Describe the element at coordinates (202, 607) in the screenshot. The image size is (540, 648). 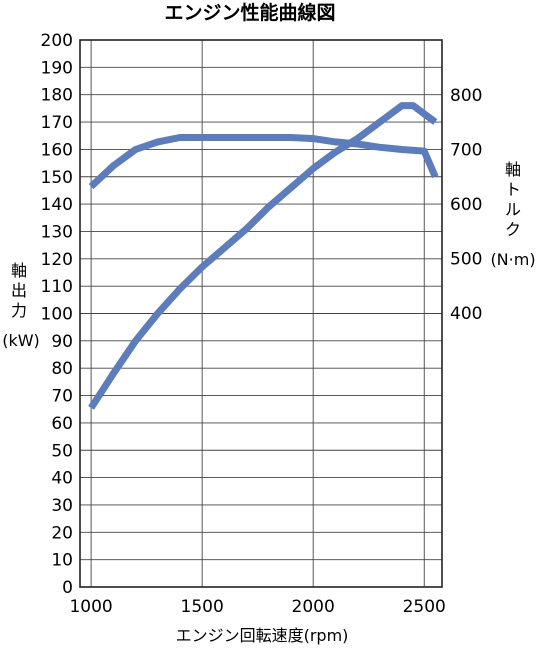
I see `x-tick-label: 1500` at that location.